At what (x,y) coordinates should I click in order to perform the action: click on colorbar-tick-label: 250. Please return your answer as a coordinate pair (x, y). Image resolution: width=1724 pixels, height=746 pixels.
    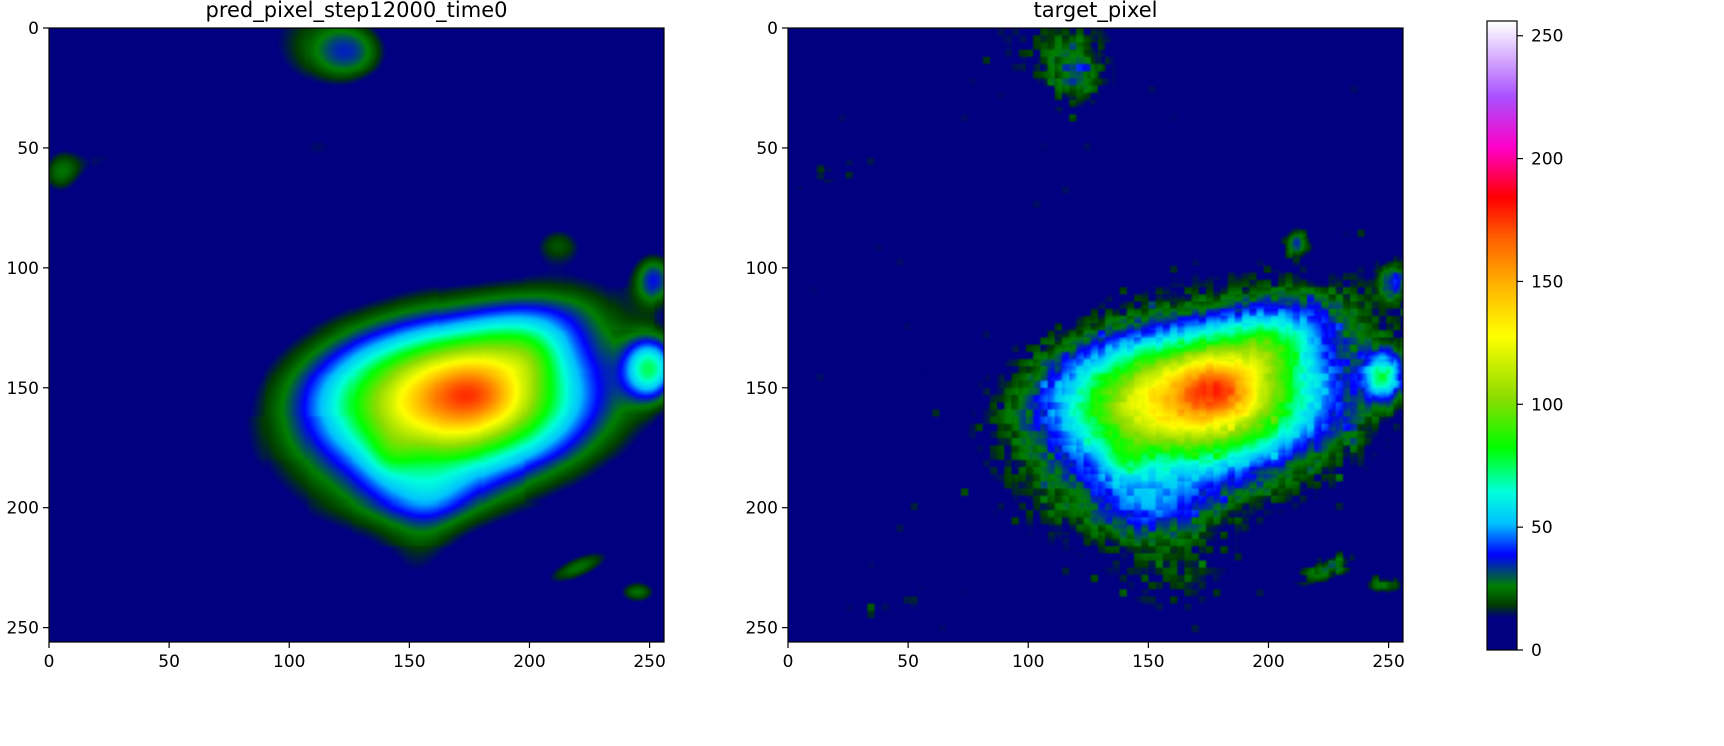
    Looking at the image, I should click on (1547, 37).